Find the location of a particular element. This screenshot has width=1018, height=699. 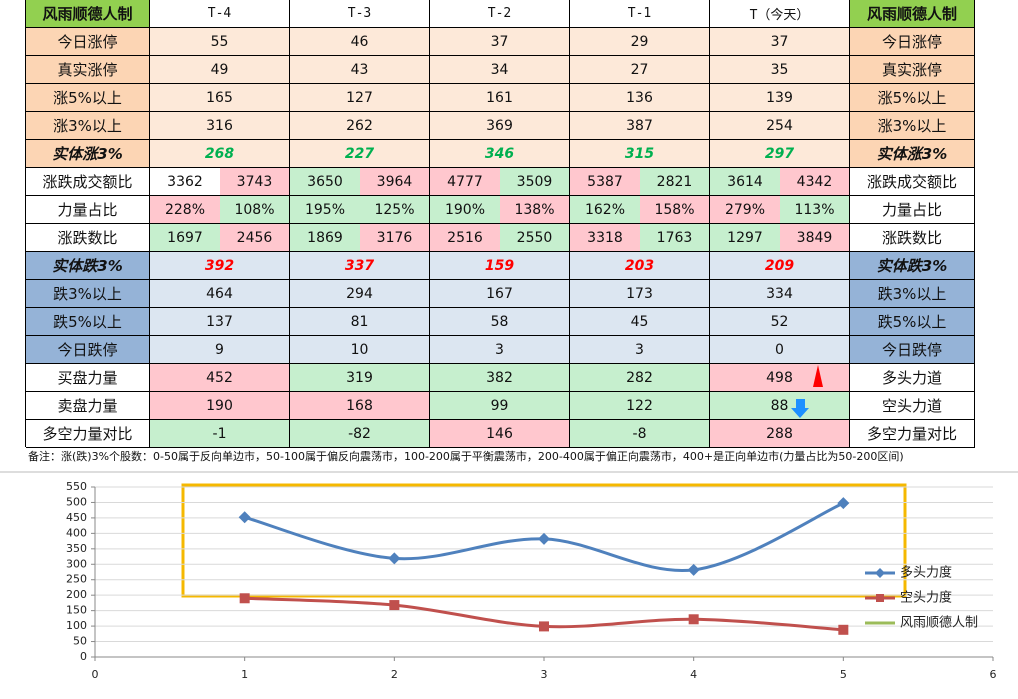

row-label: 实体涨3% is located at coordinates (88, 154).